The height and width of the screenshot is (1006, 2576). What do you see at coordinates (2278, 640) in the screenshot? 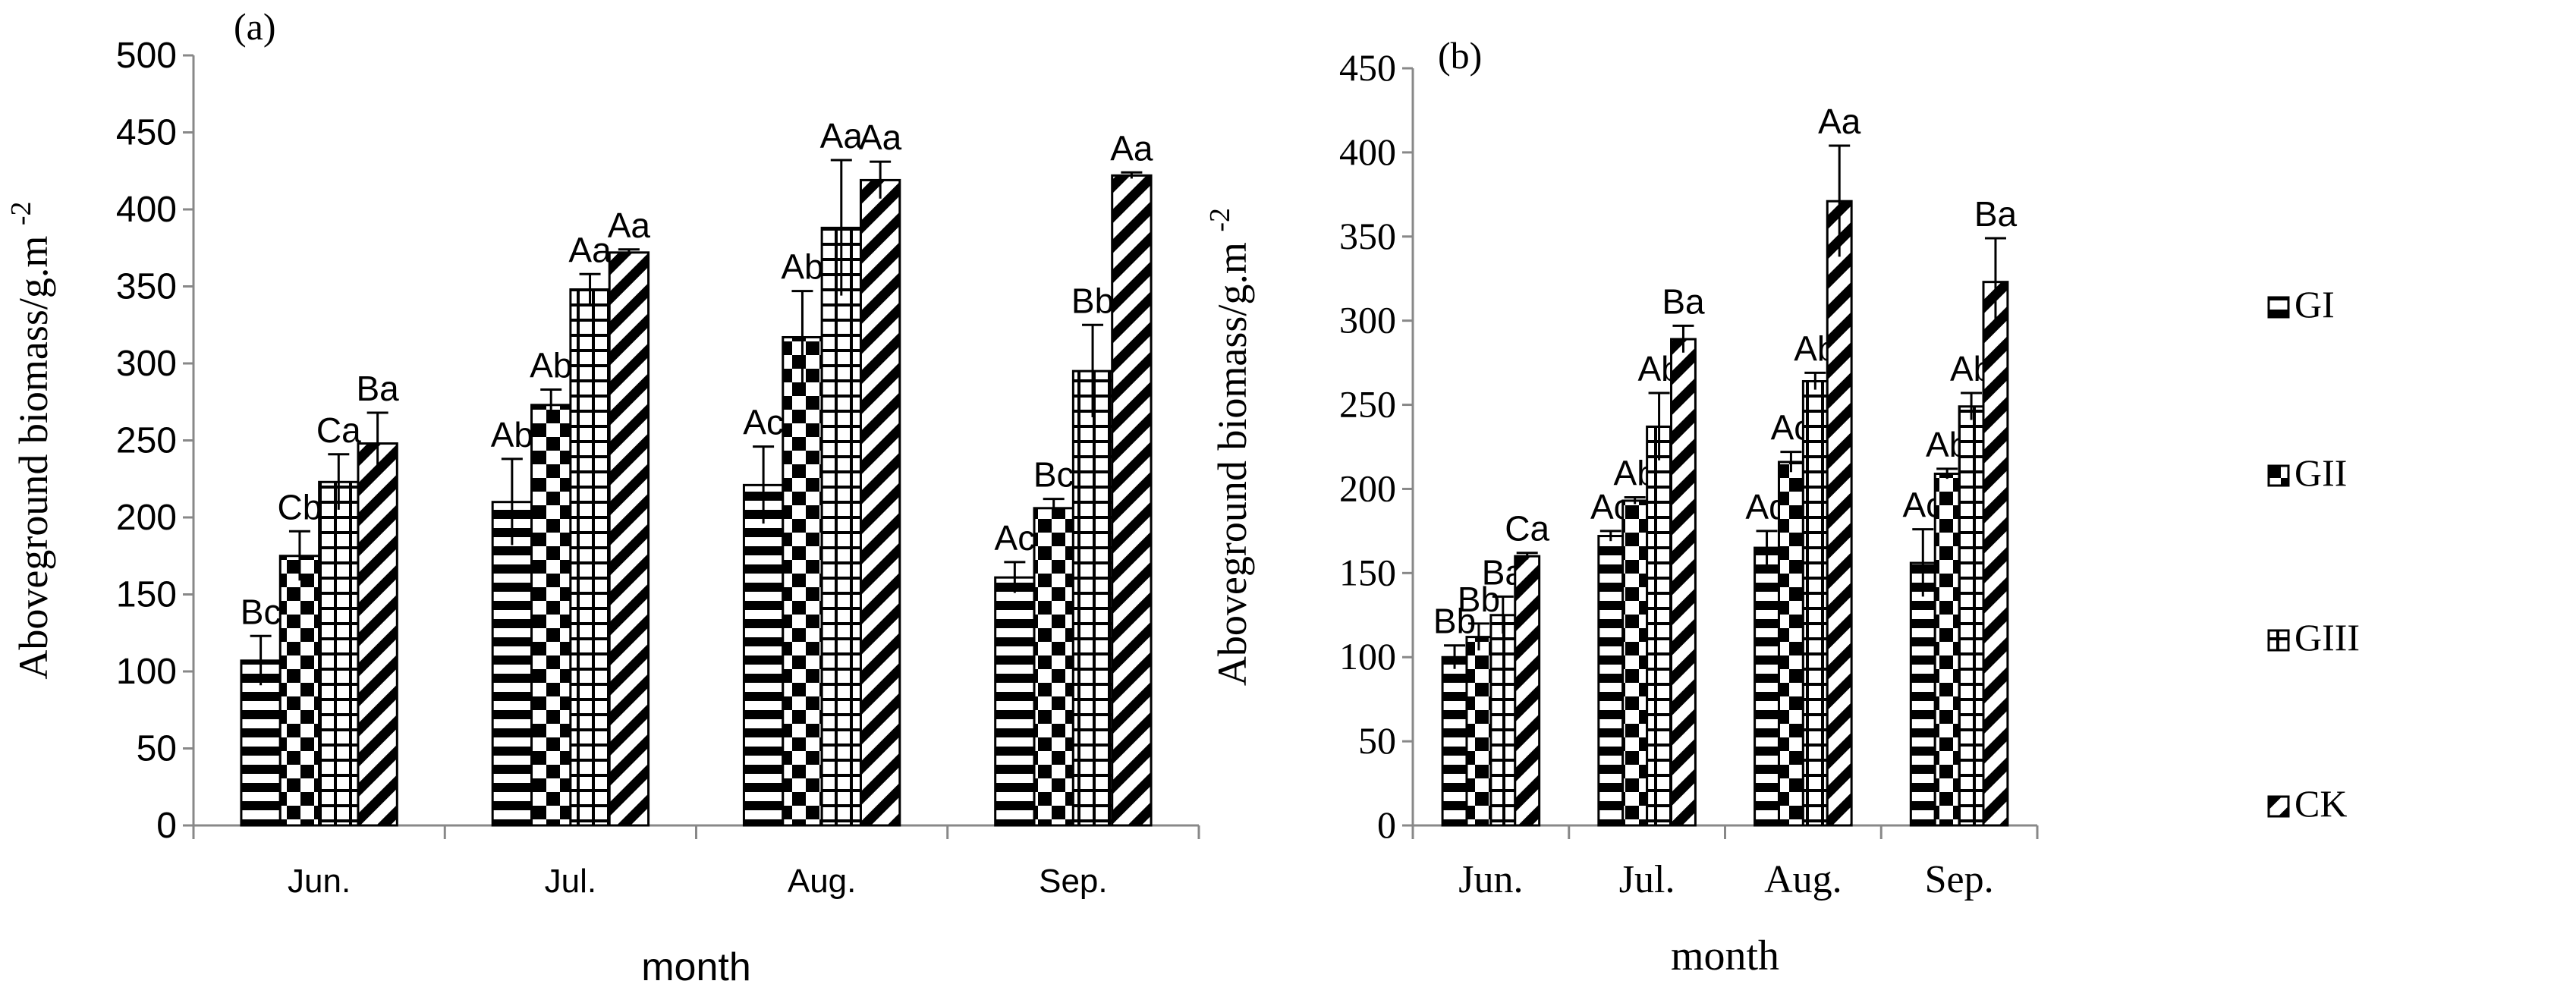
I see `legend-swatch-giii` at bounding box center [2278, 640].